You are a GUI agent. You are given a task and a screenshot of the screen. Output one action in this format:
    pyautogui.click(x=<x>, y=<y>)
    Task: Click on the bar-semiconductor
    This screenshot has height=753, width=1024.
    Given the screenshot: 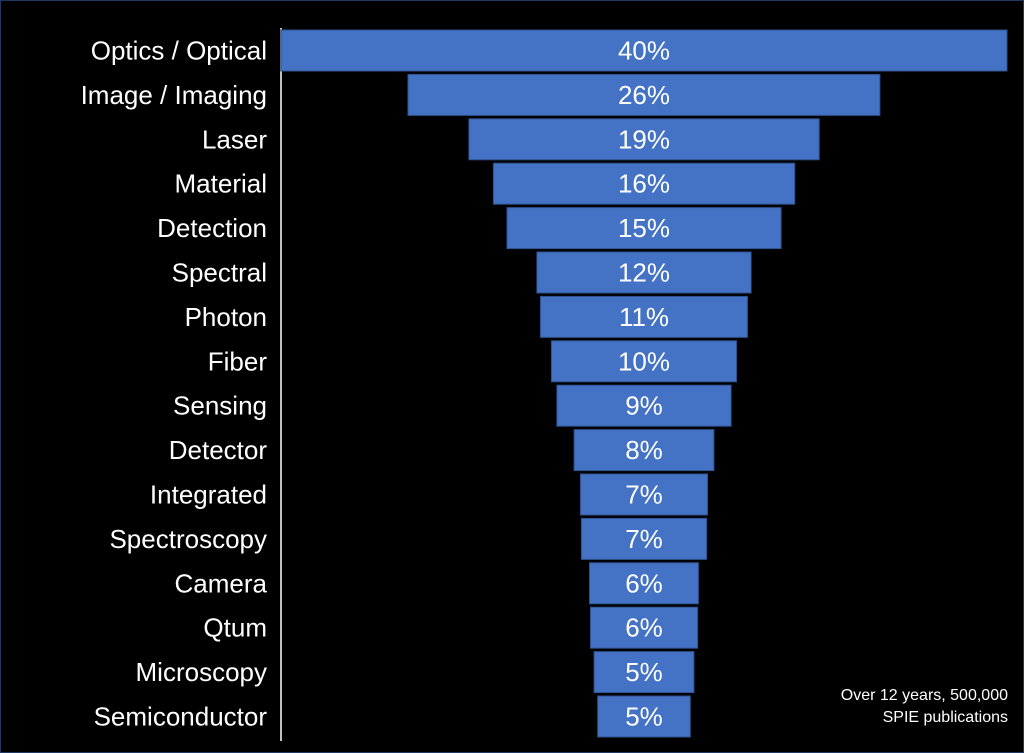 What is the action you would take?
    pyautogui.click(x=644, y=716)
    